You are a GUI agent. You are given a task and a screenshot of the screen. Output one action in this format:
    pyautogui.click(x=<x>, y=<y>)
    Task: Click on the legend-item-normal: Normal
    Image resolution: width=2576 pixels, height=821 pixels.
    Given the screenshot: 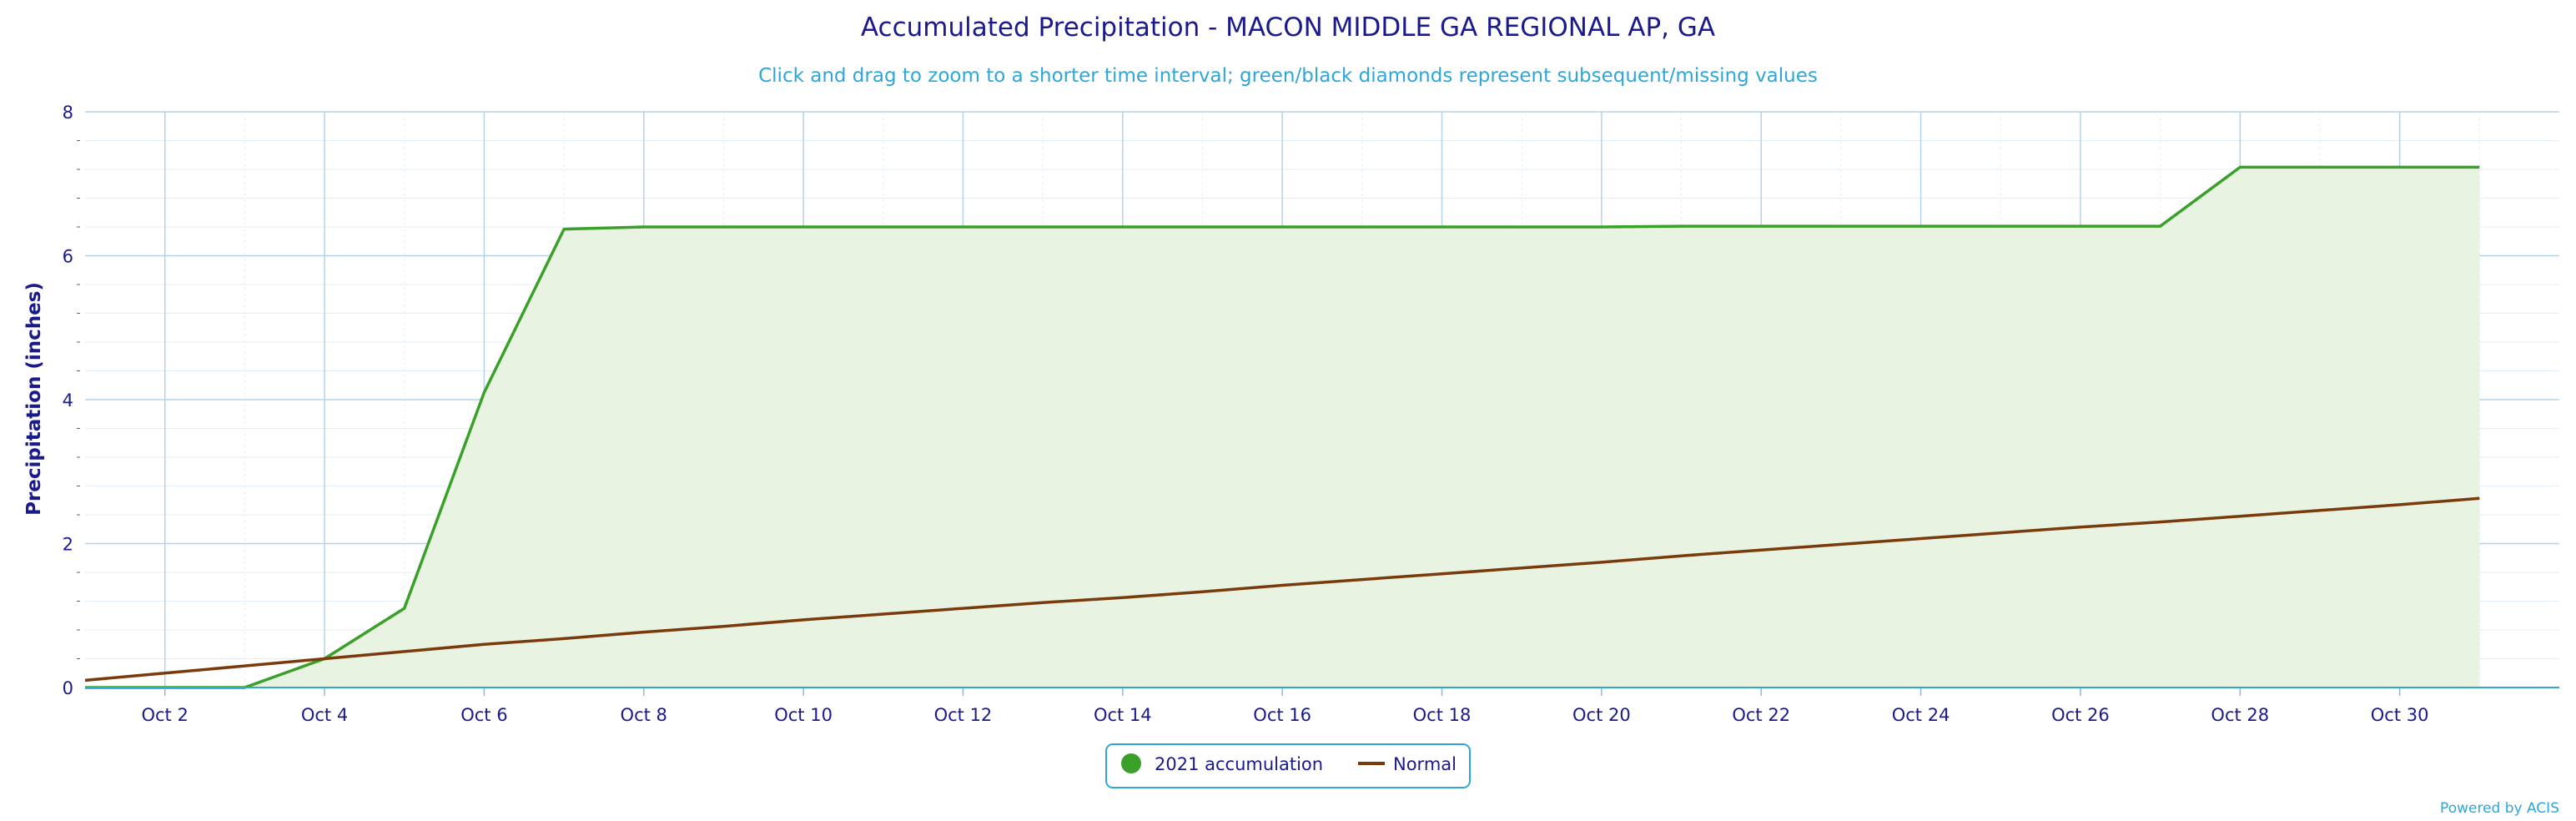 What is the action you would take?
    pyautogui.click(x=1407, y=764)
    